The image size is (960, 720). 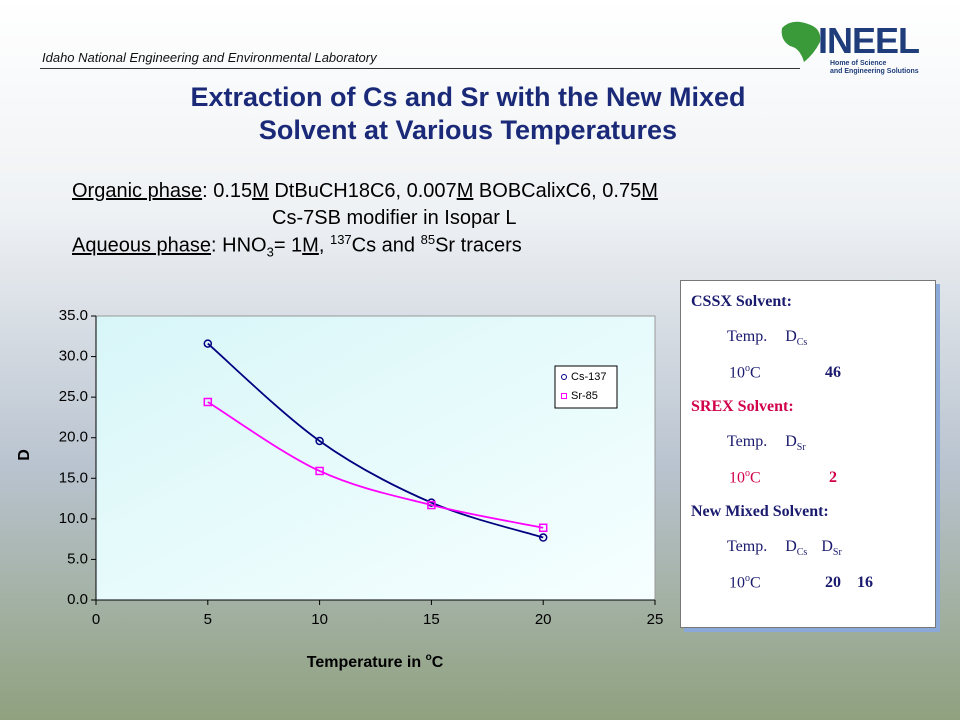 I want to click on x-axis-label-part: Temperature in, so click(x=366, y=662).